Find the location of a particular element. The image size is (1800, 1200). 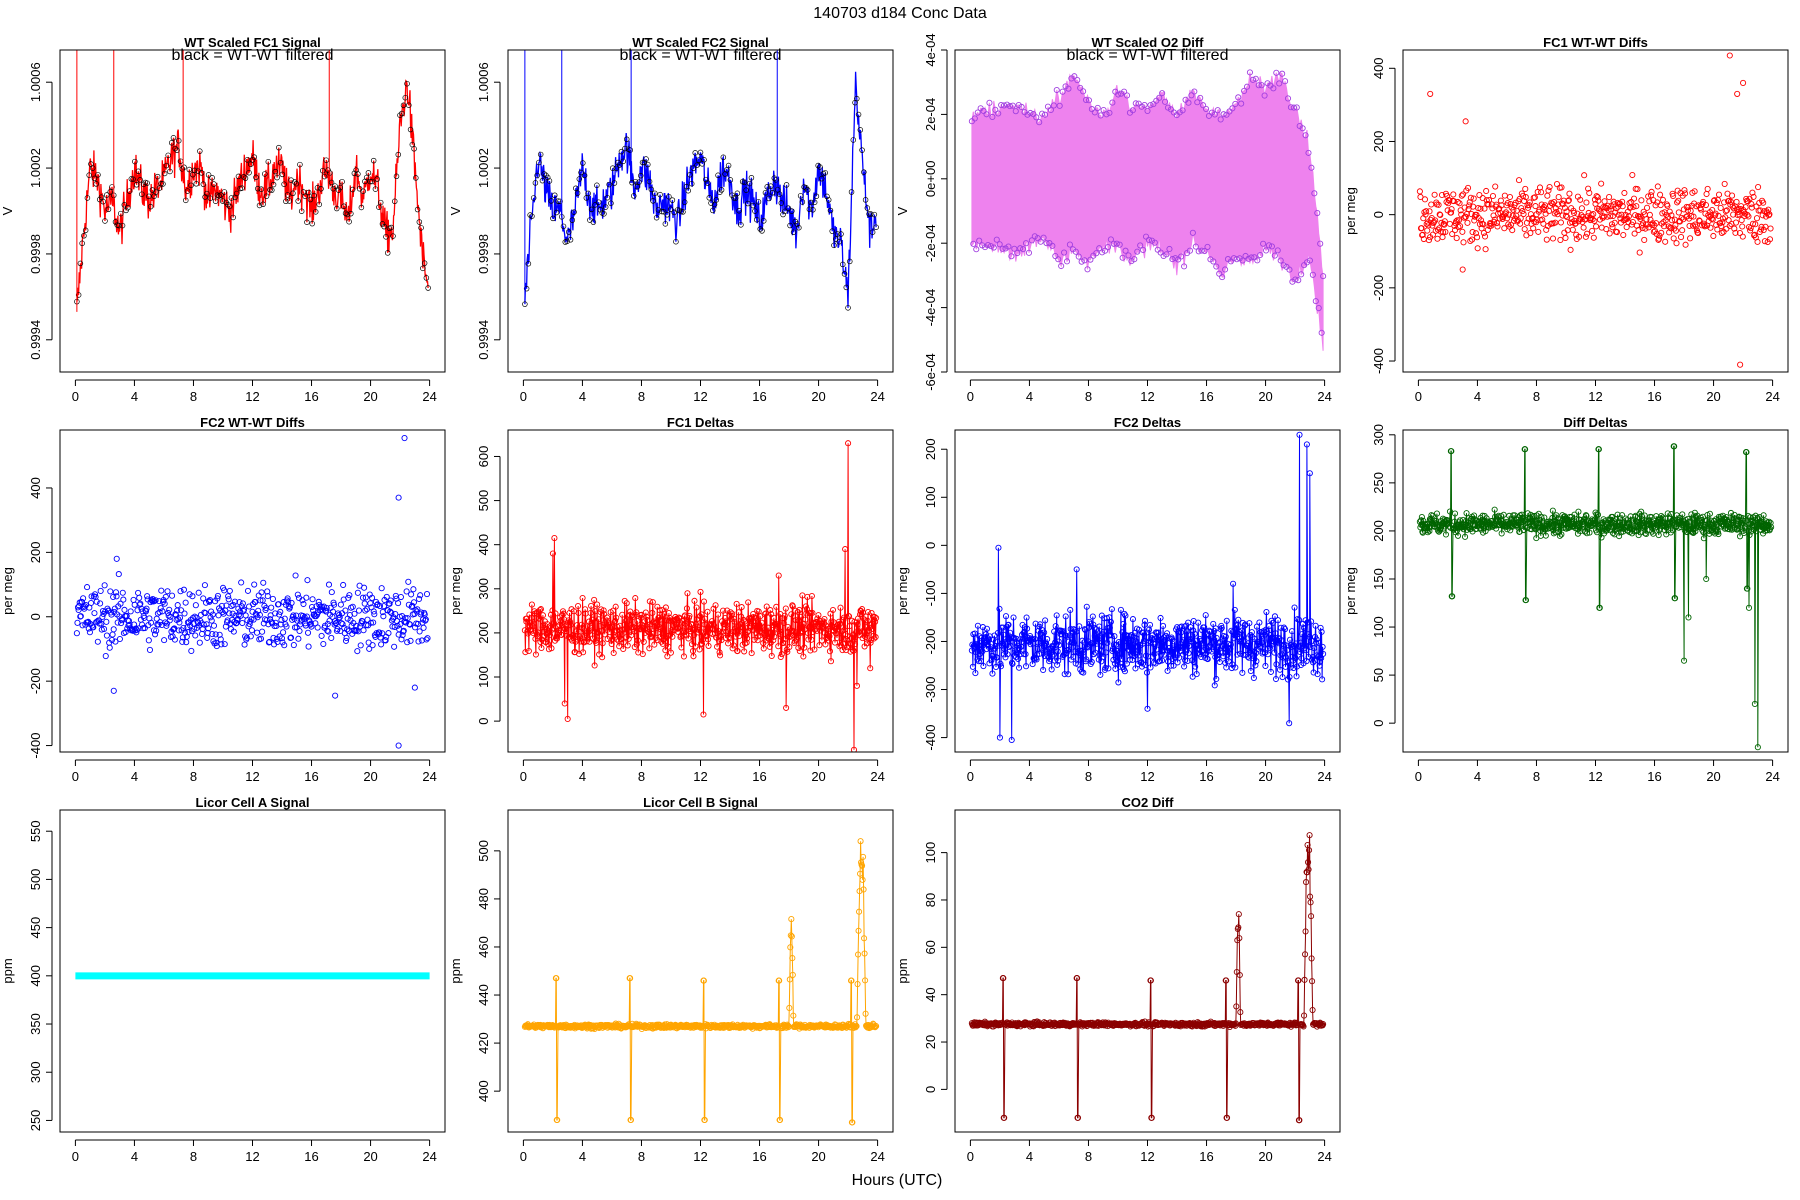

x-tick-label: 24 is located at coordinates (877, 396).